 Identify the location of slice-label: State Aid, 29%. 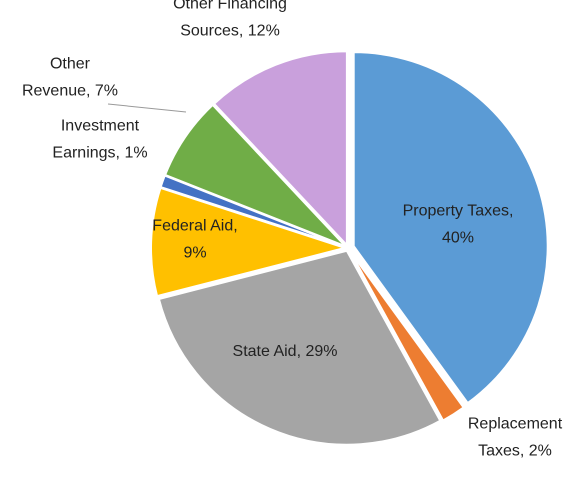
(285, 351).